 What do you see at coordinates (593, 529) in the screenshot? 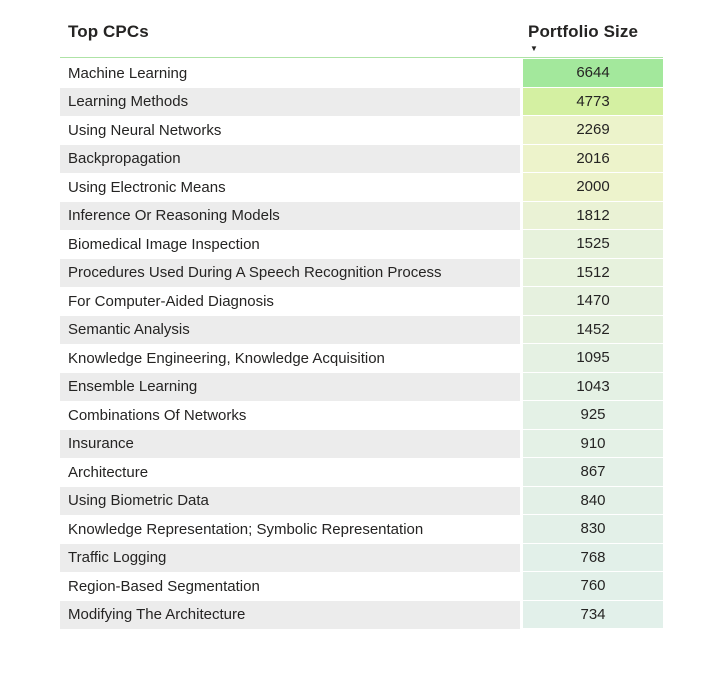
I see `portfolio-size-cell: 830` at bounding box center [593, 529].